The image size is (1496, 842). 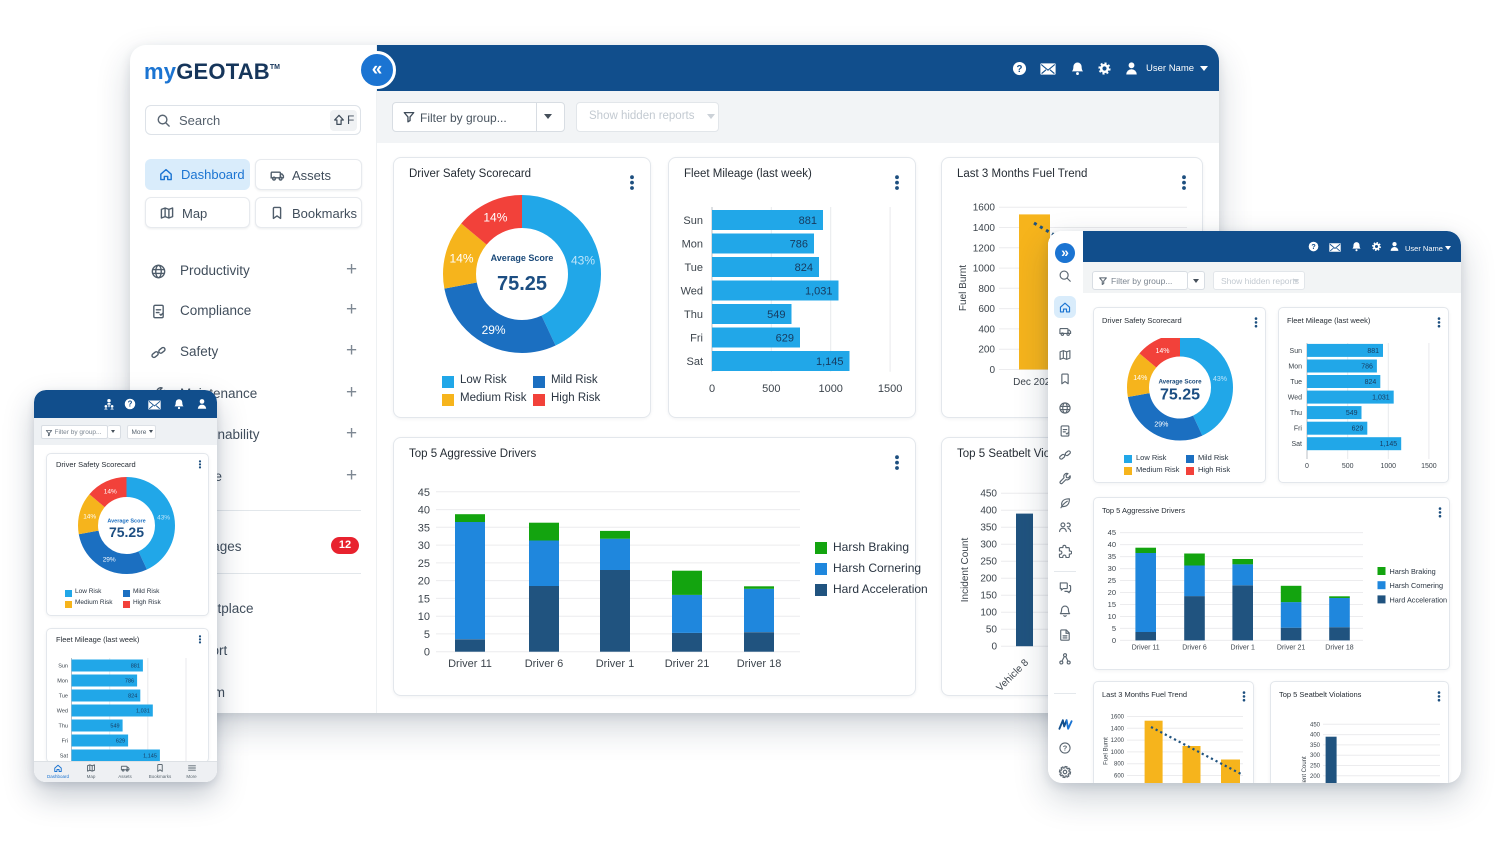 What do you see at coordinates (1112, 532) in the screenshot?
I see `svg-text: 45` at bounding box center [1112, 532].